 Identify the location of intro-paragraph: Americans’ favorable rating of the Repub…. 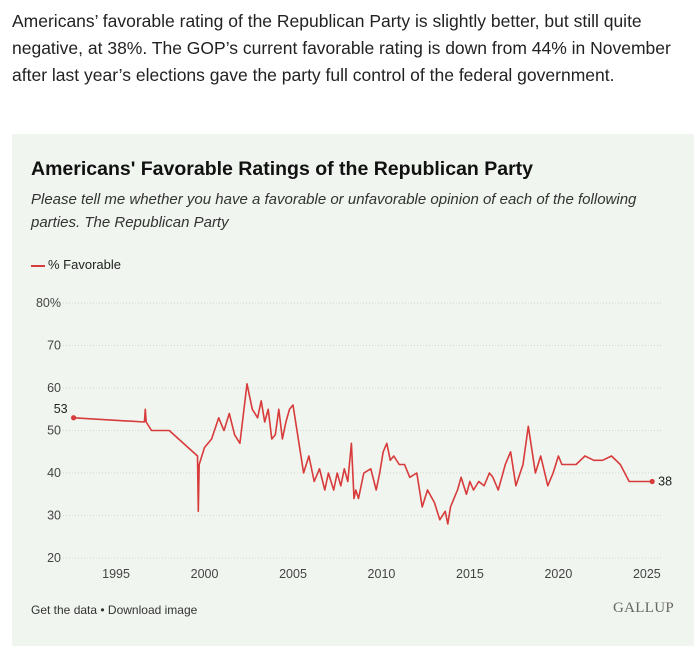
(341, 48).